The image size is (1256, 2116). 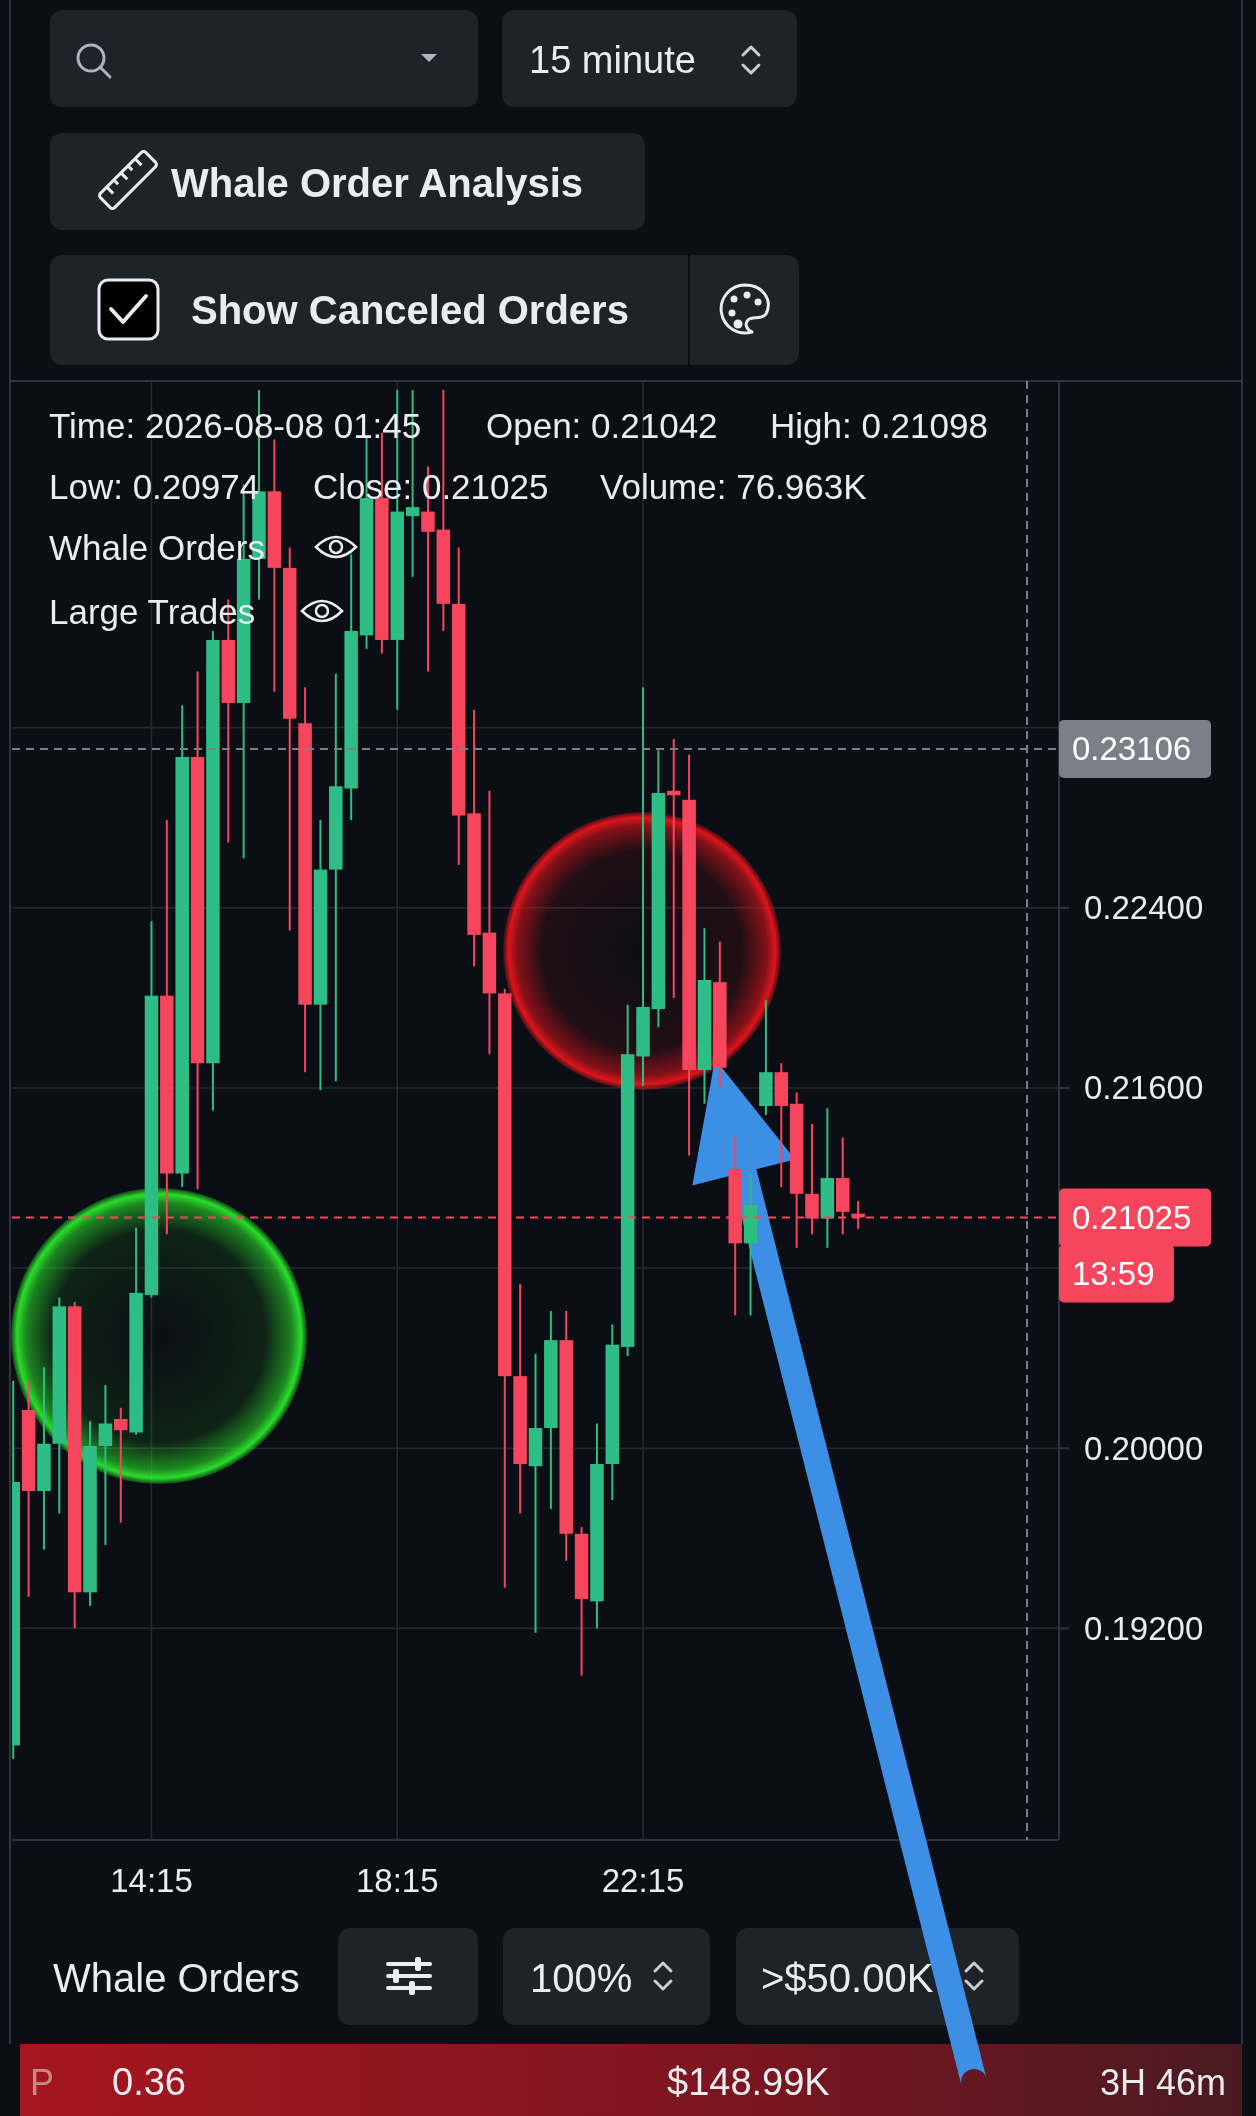 What do you see at coordinates (377, 183) in the screenshot?
I see `text: Whale Order Analysis` at bounding box center [377, 183].